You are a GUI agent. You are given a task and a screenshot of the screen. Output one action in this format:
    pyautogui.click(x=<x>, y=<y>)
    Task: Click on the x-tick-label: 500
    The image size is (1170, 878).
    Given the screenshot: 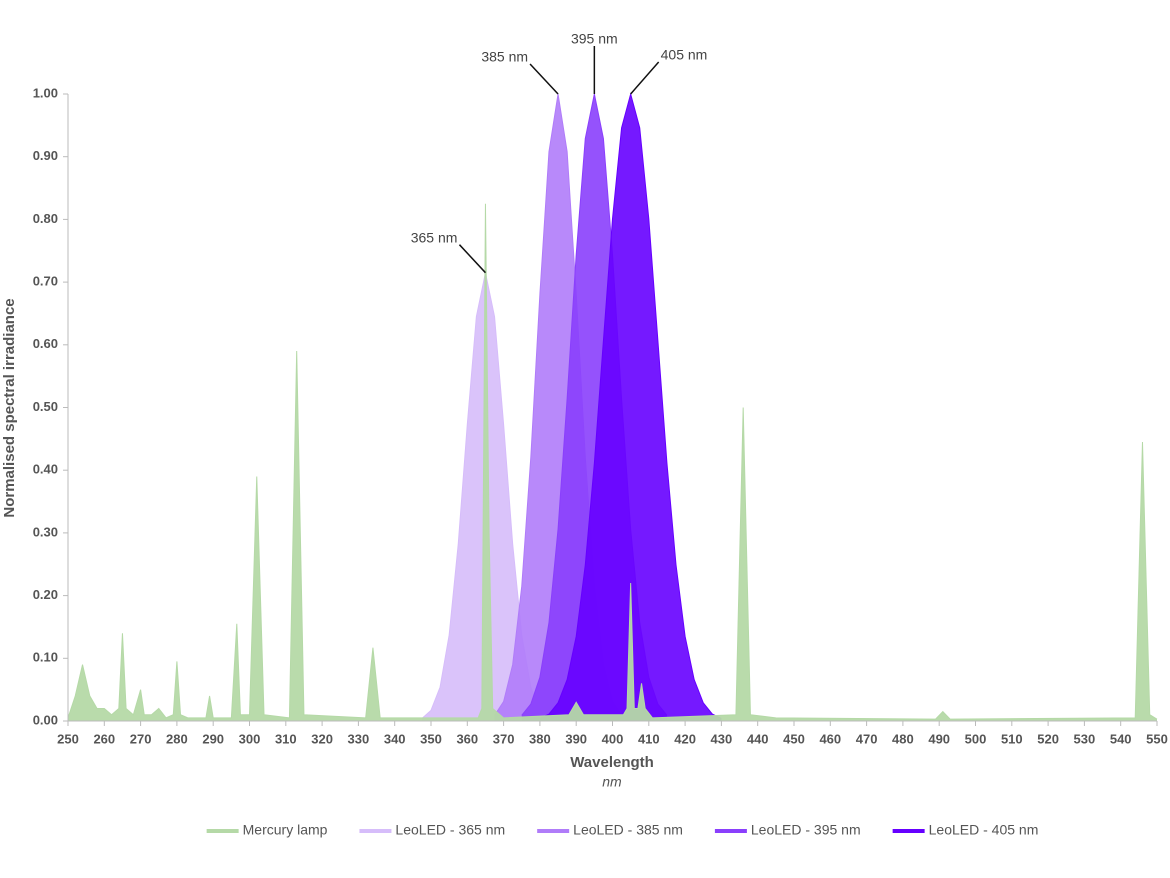 What is the action you would take?
    pyautogui.click(x=976, y=738)
    